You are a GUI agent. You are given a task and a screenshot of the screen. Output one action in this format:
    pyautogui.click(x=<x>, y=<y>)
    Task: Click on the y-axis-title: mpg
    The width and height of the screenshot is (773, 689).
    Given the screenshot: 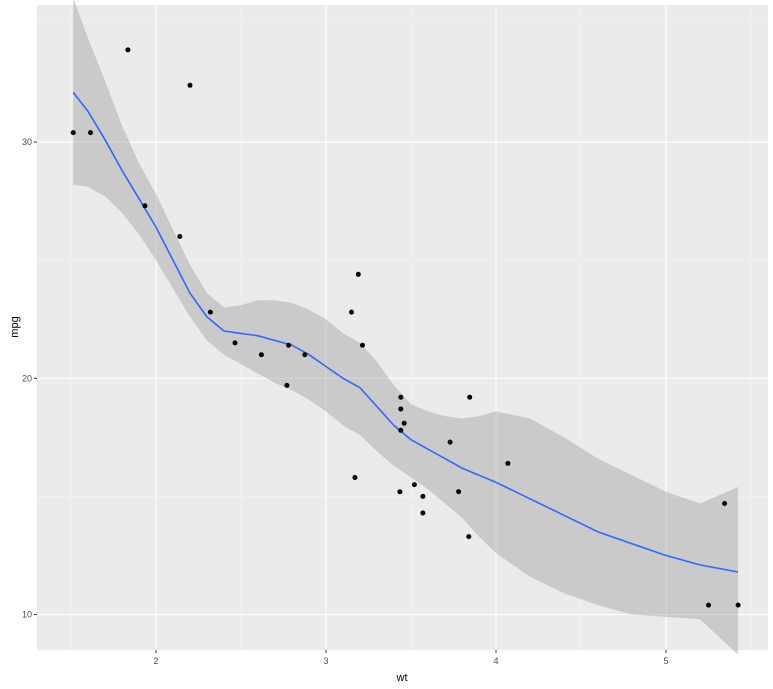 What is the action you would take?
    pyautogui.click(x=15, y=326)
    